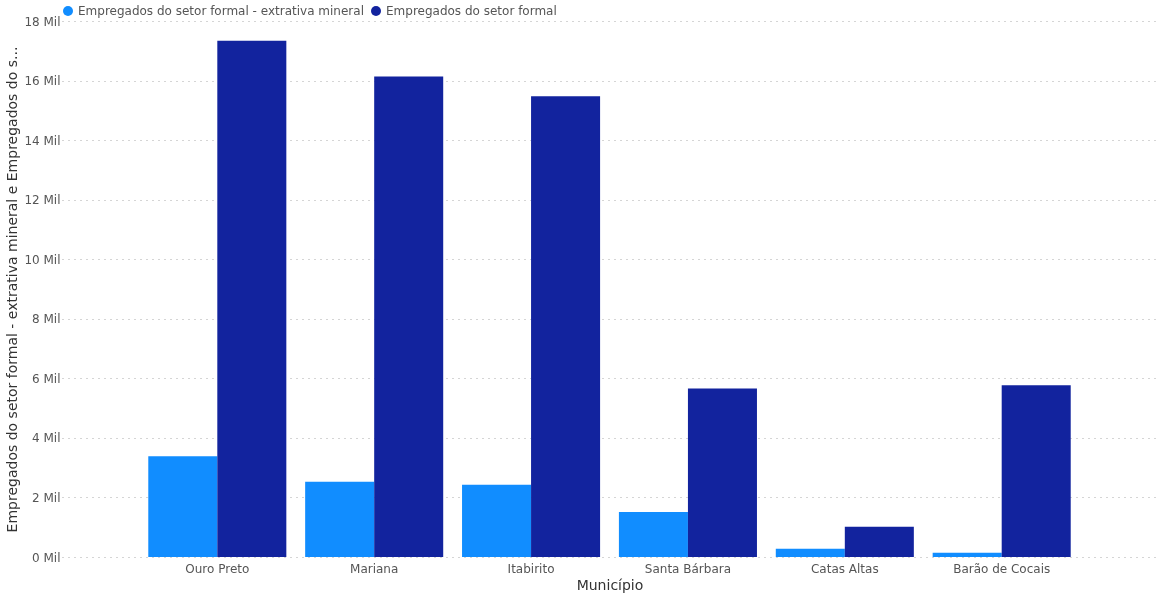 The image size is (1162, 597). What do you see at coordinates (46, 497) in the screenshot?
I see `y-tick-label: 2 Mil` at bounding box center [46, 497].